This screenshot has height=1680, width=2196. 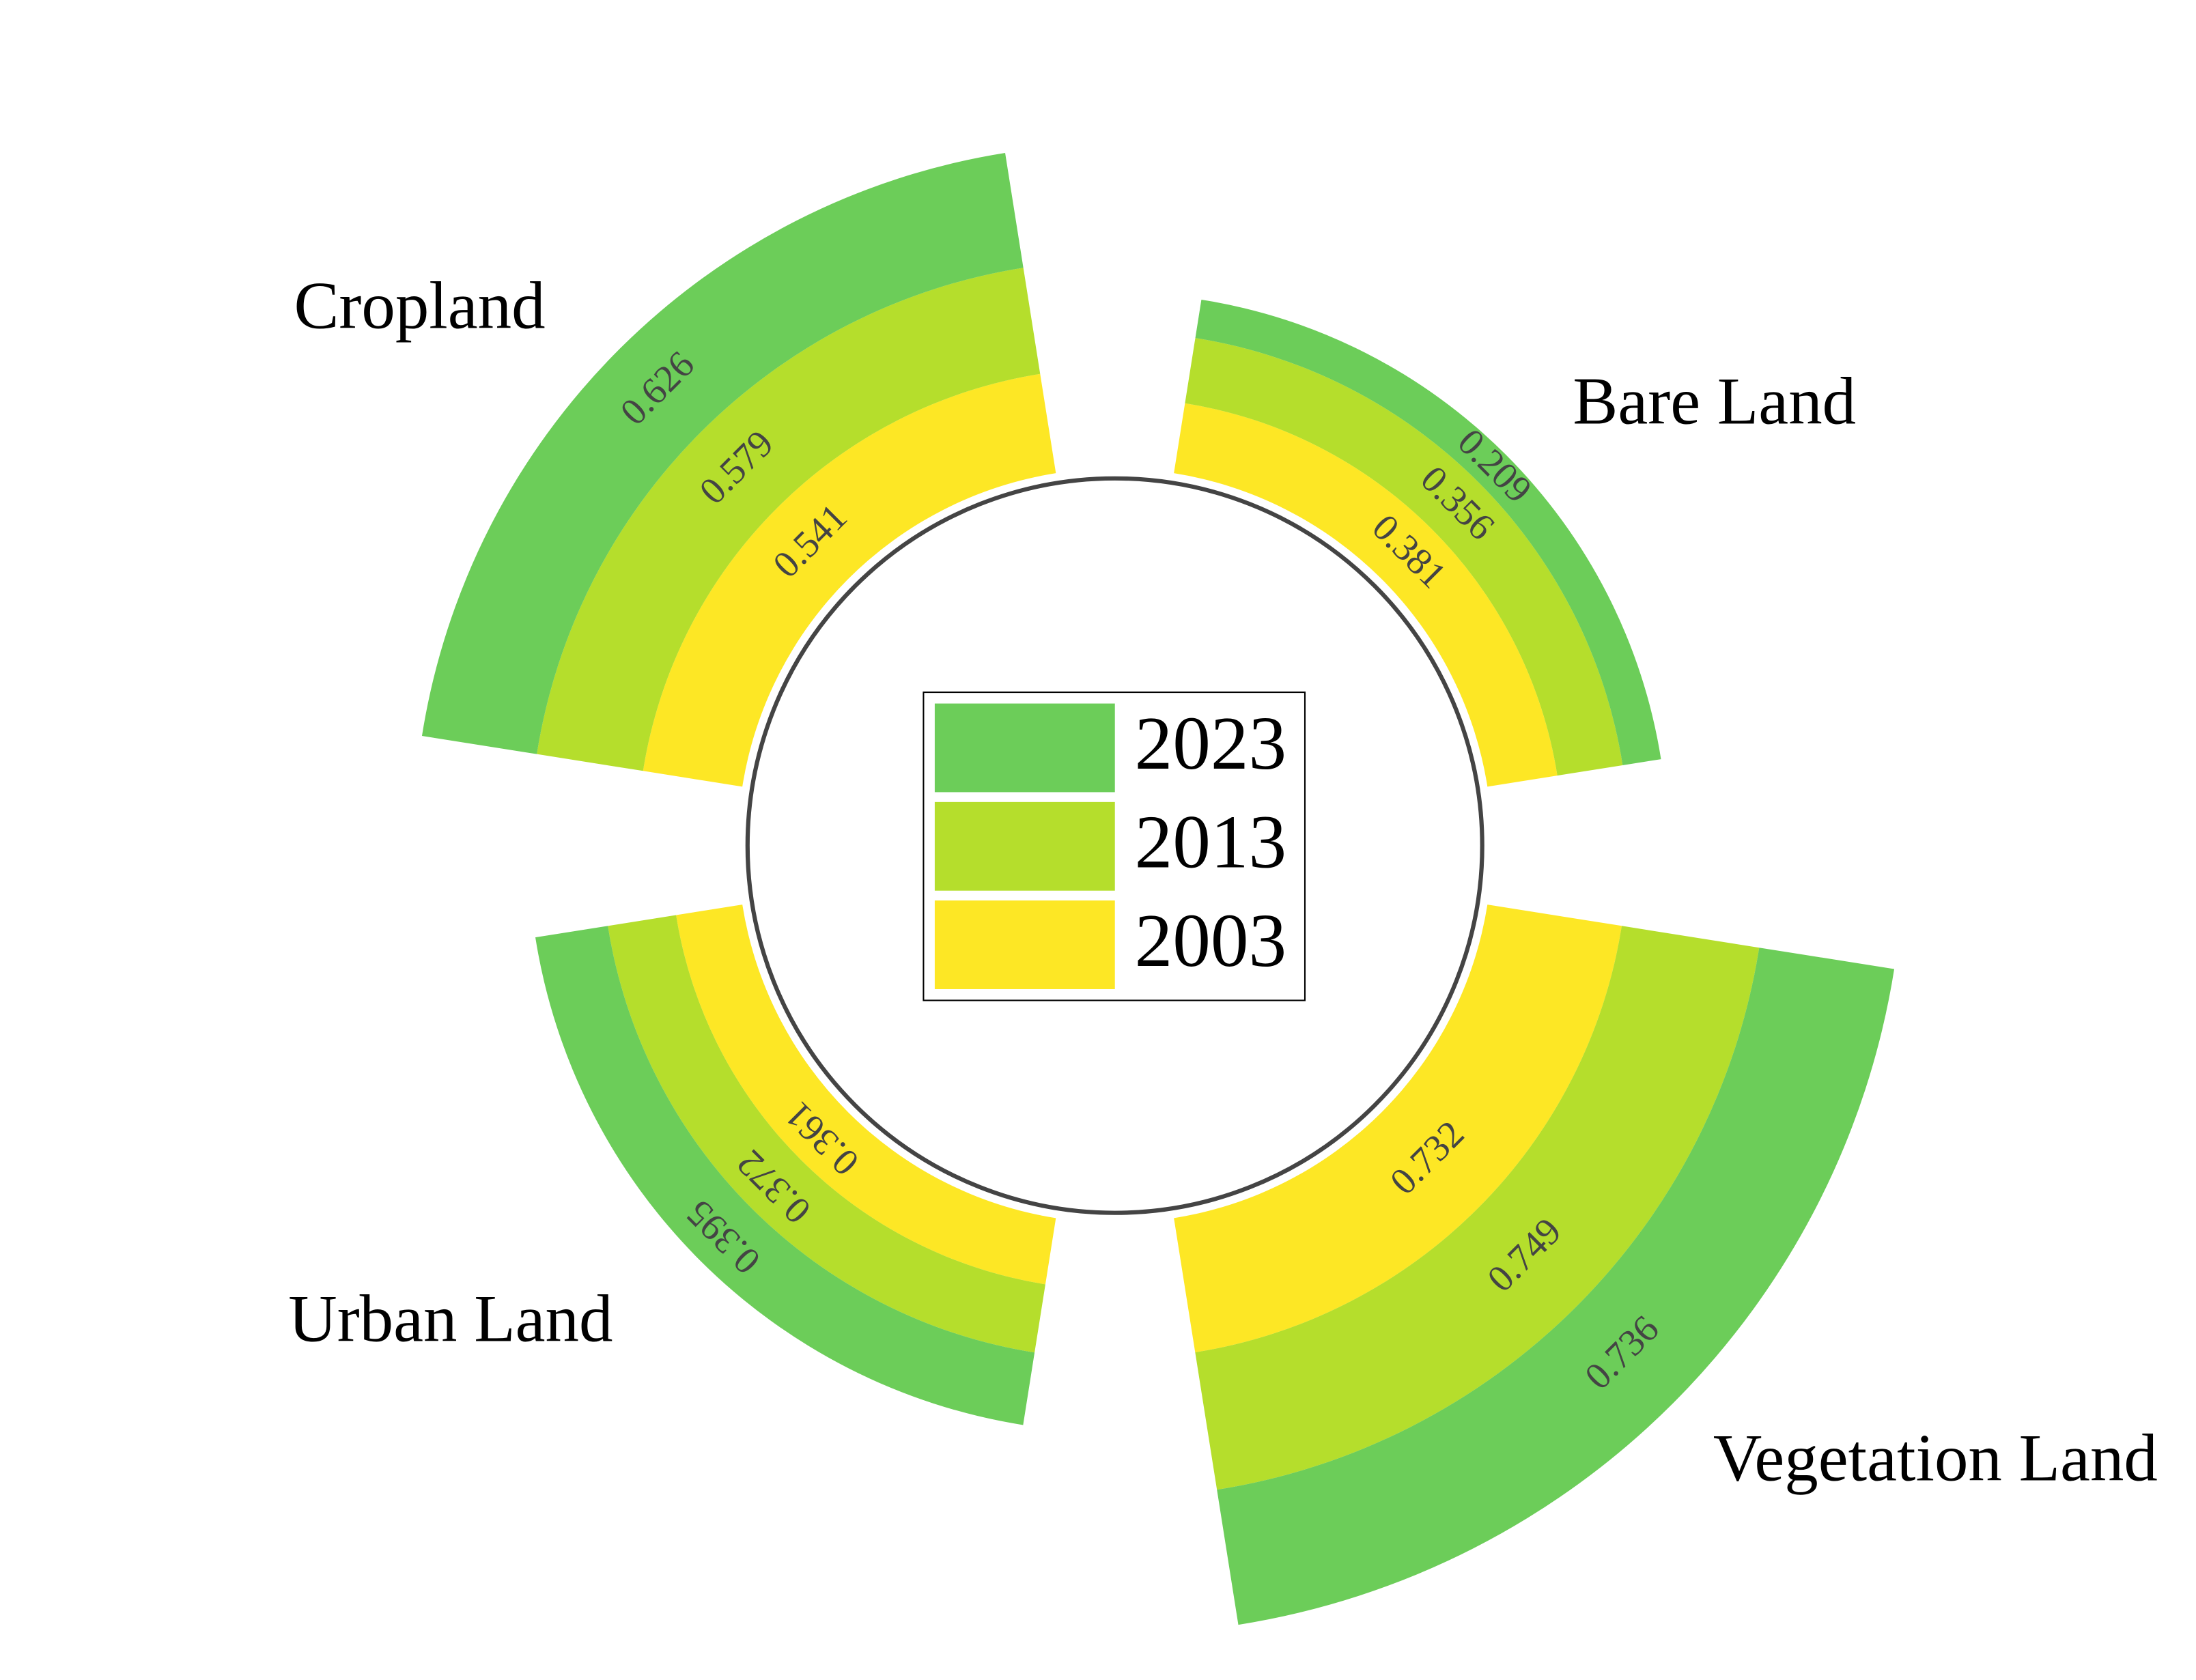 What do you see at coordinates (451, 1318) in the screenshot?
I see `category-label: Urban Land` at bounding box center [451, 1318].